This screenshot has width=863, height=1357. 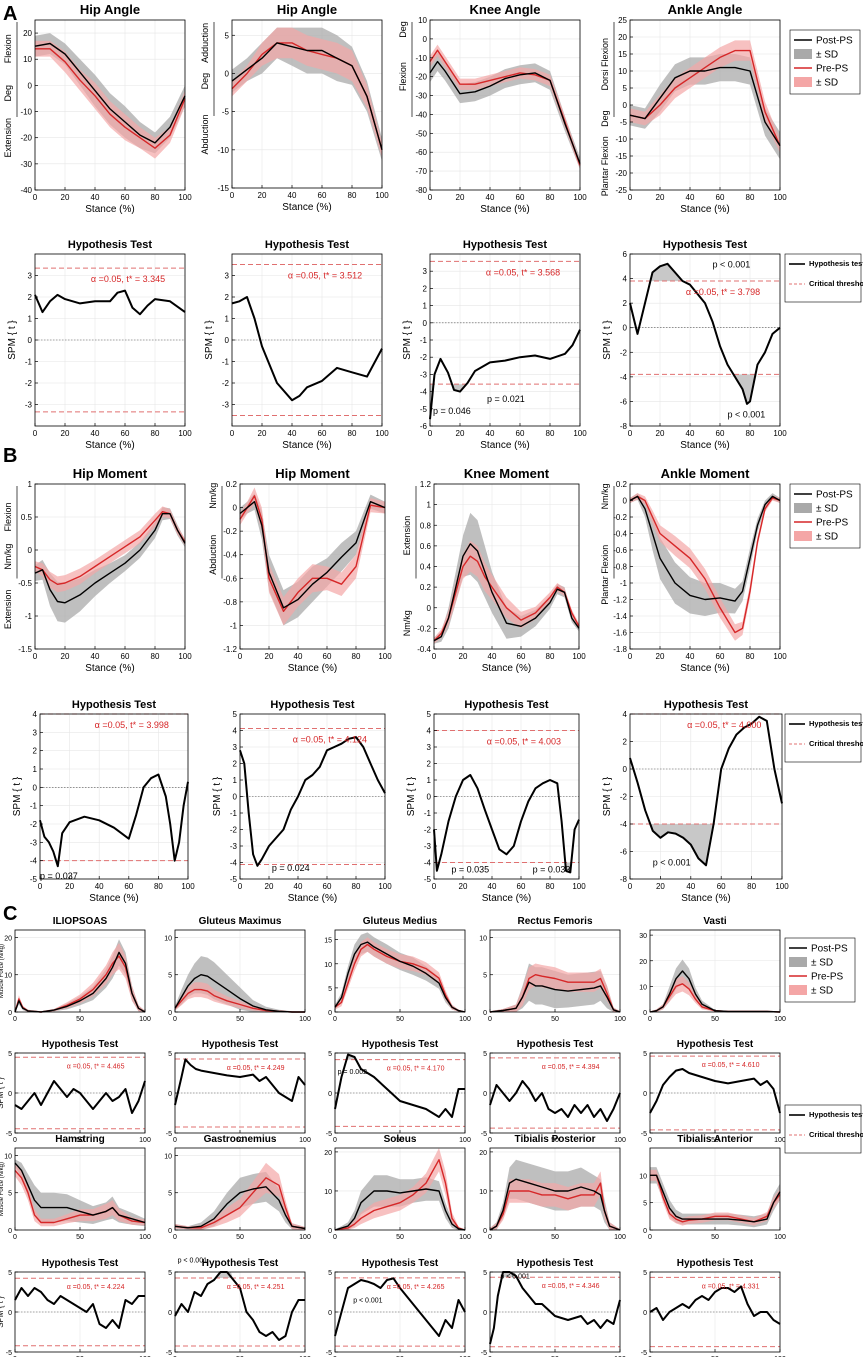 I want to click on chart-title: Ankle Angle, so click(x=705, y=9).